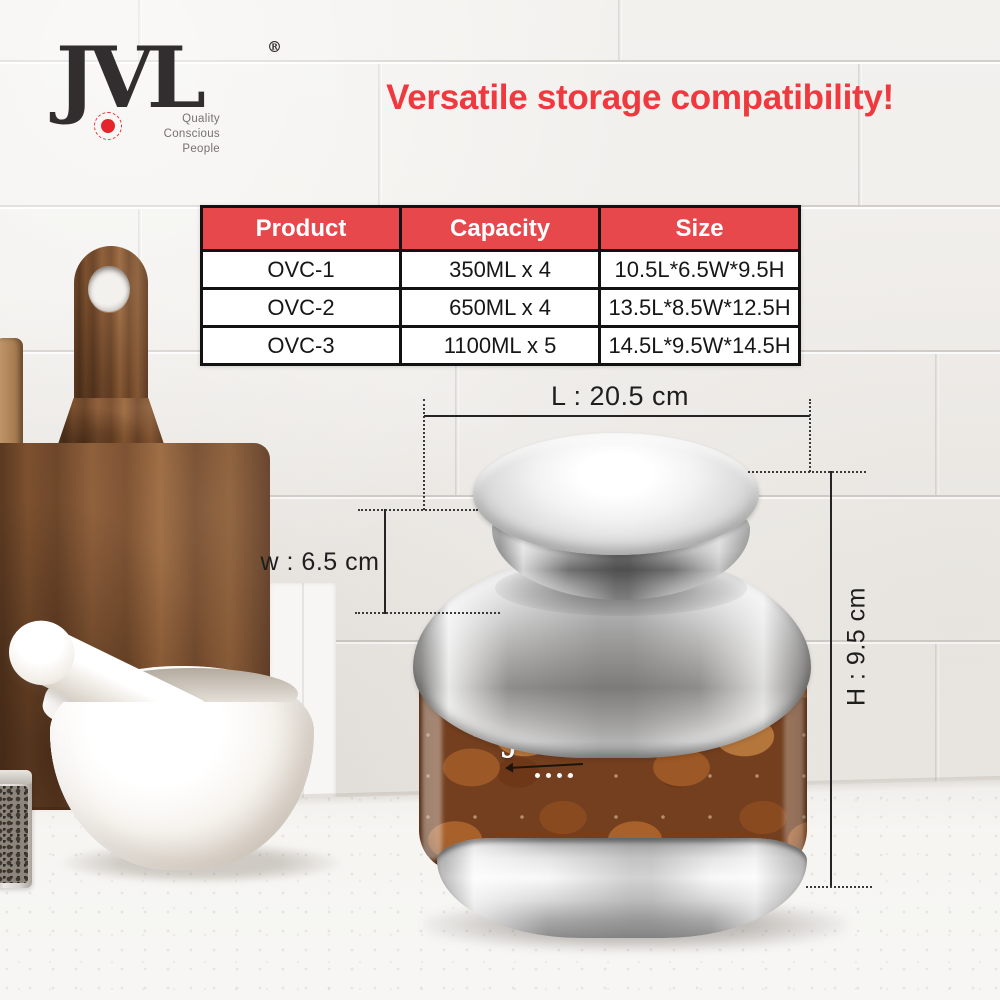  Describe the element at coordinates (201, 148) in the screenshot. I see `tagline-line2: People` at that location.